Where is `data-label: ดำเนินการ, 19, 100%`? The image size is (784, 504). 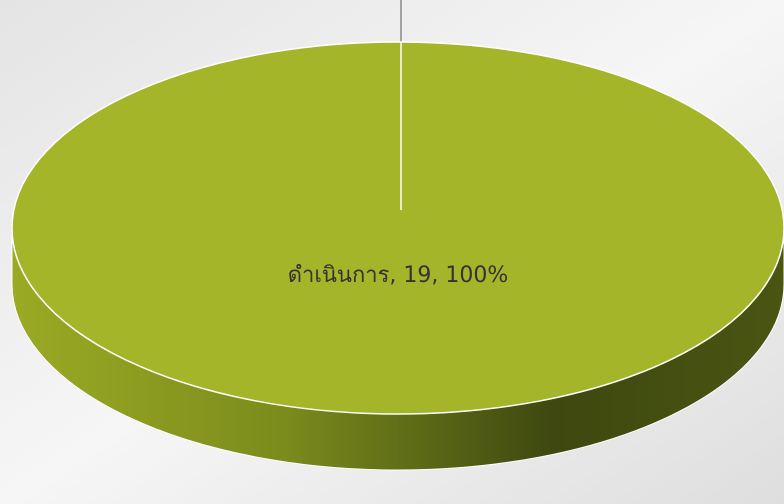
data-label: ดำเนินการ, 19, 100% is located at coordinates (398, 275).